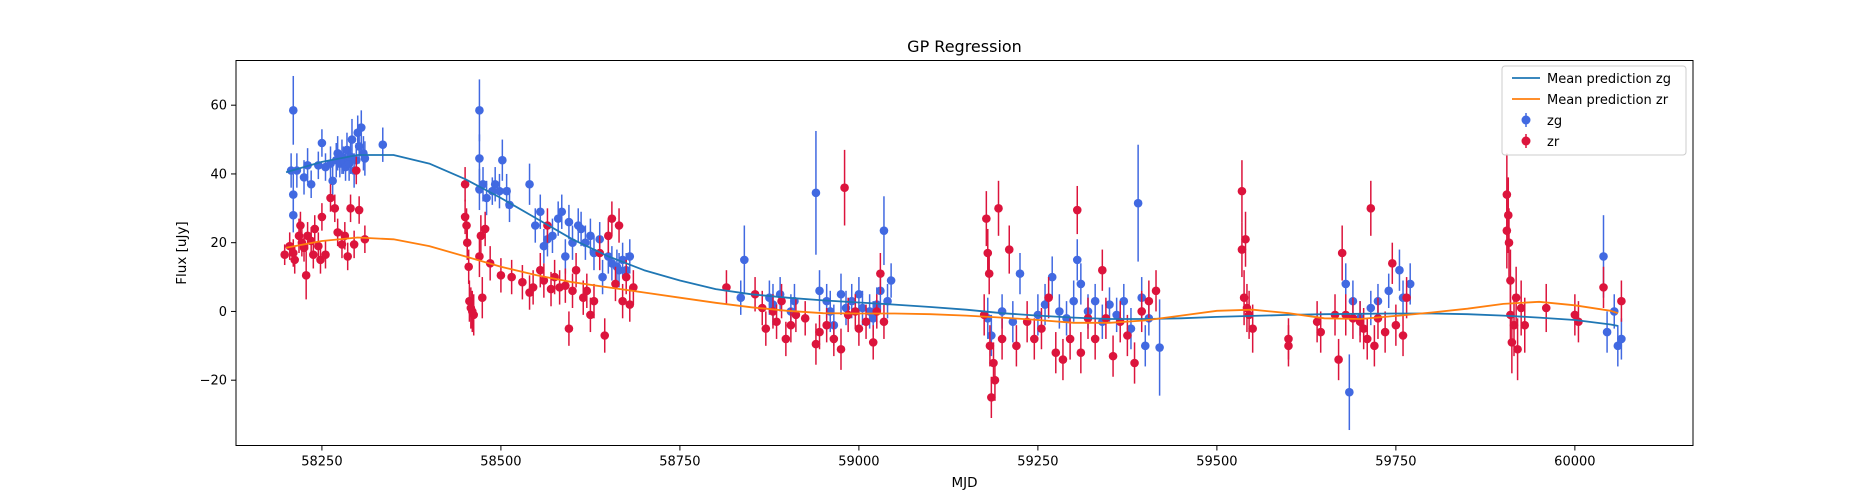 The image size is (1875, 500). What do you see at coordinates (952, 280) in the screenshot?
I see `series-line-mean-prediction-zr` at bounding box center [952, 280].